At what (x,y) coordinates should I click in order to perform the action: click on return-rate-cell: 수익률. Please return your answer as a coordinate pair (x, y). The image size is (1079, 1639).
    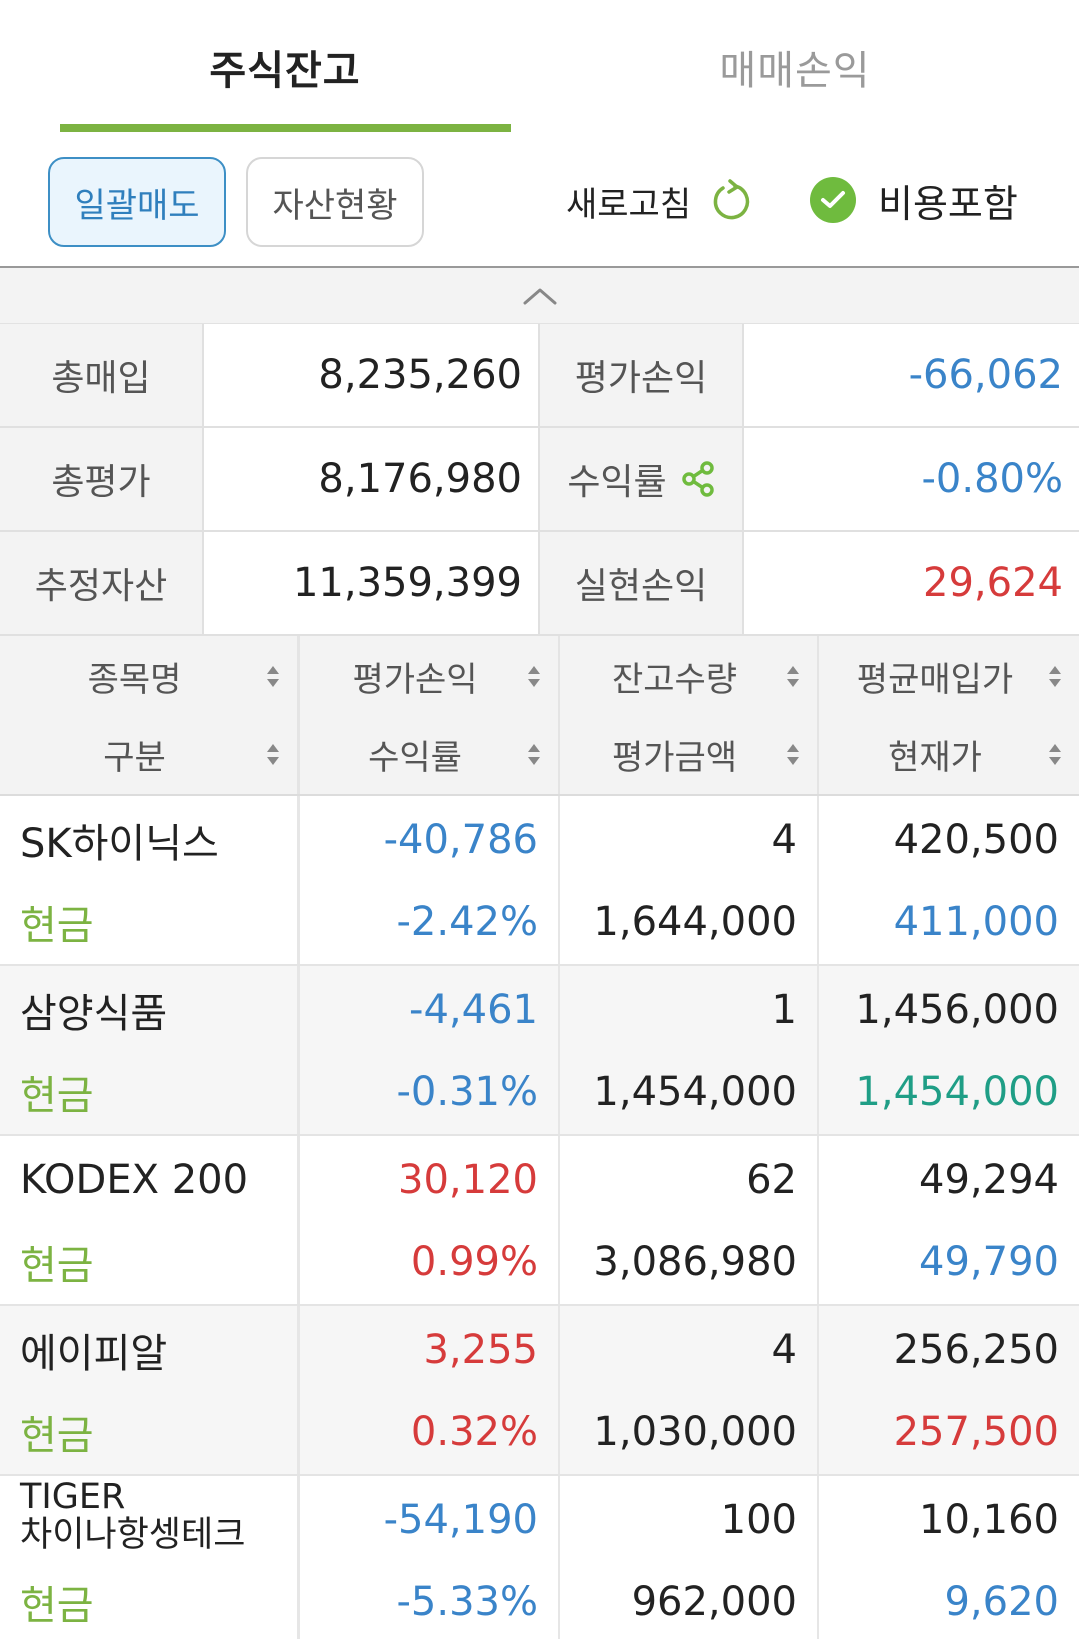
    Looking at the image, I should click on (641, 479).